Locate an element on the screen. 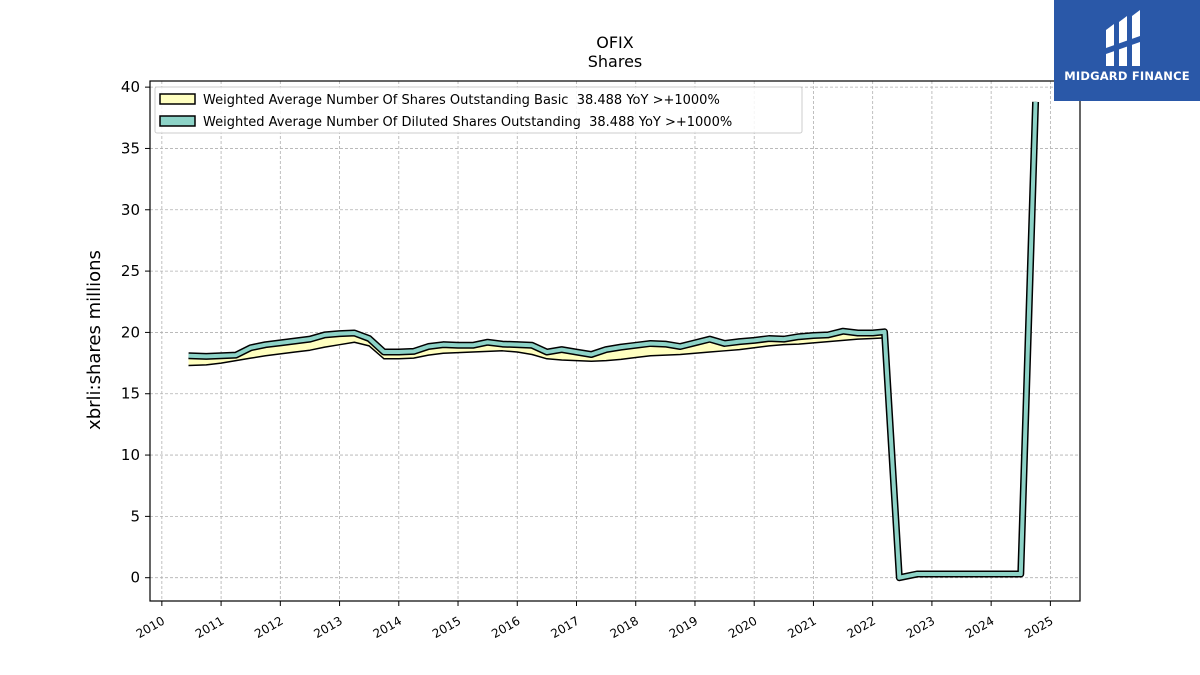 This screenshot has width=1200, height=675. y-tick-label: 35 is located at coordinates (130, 148).